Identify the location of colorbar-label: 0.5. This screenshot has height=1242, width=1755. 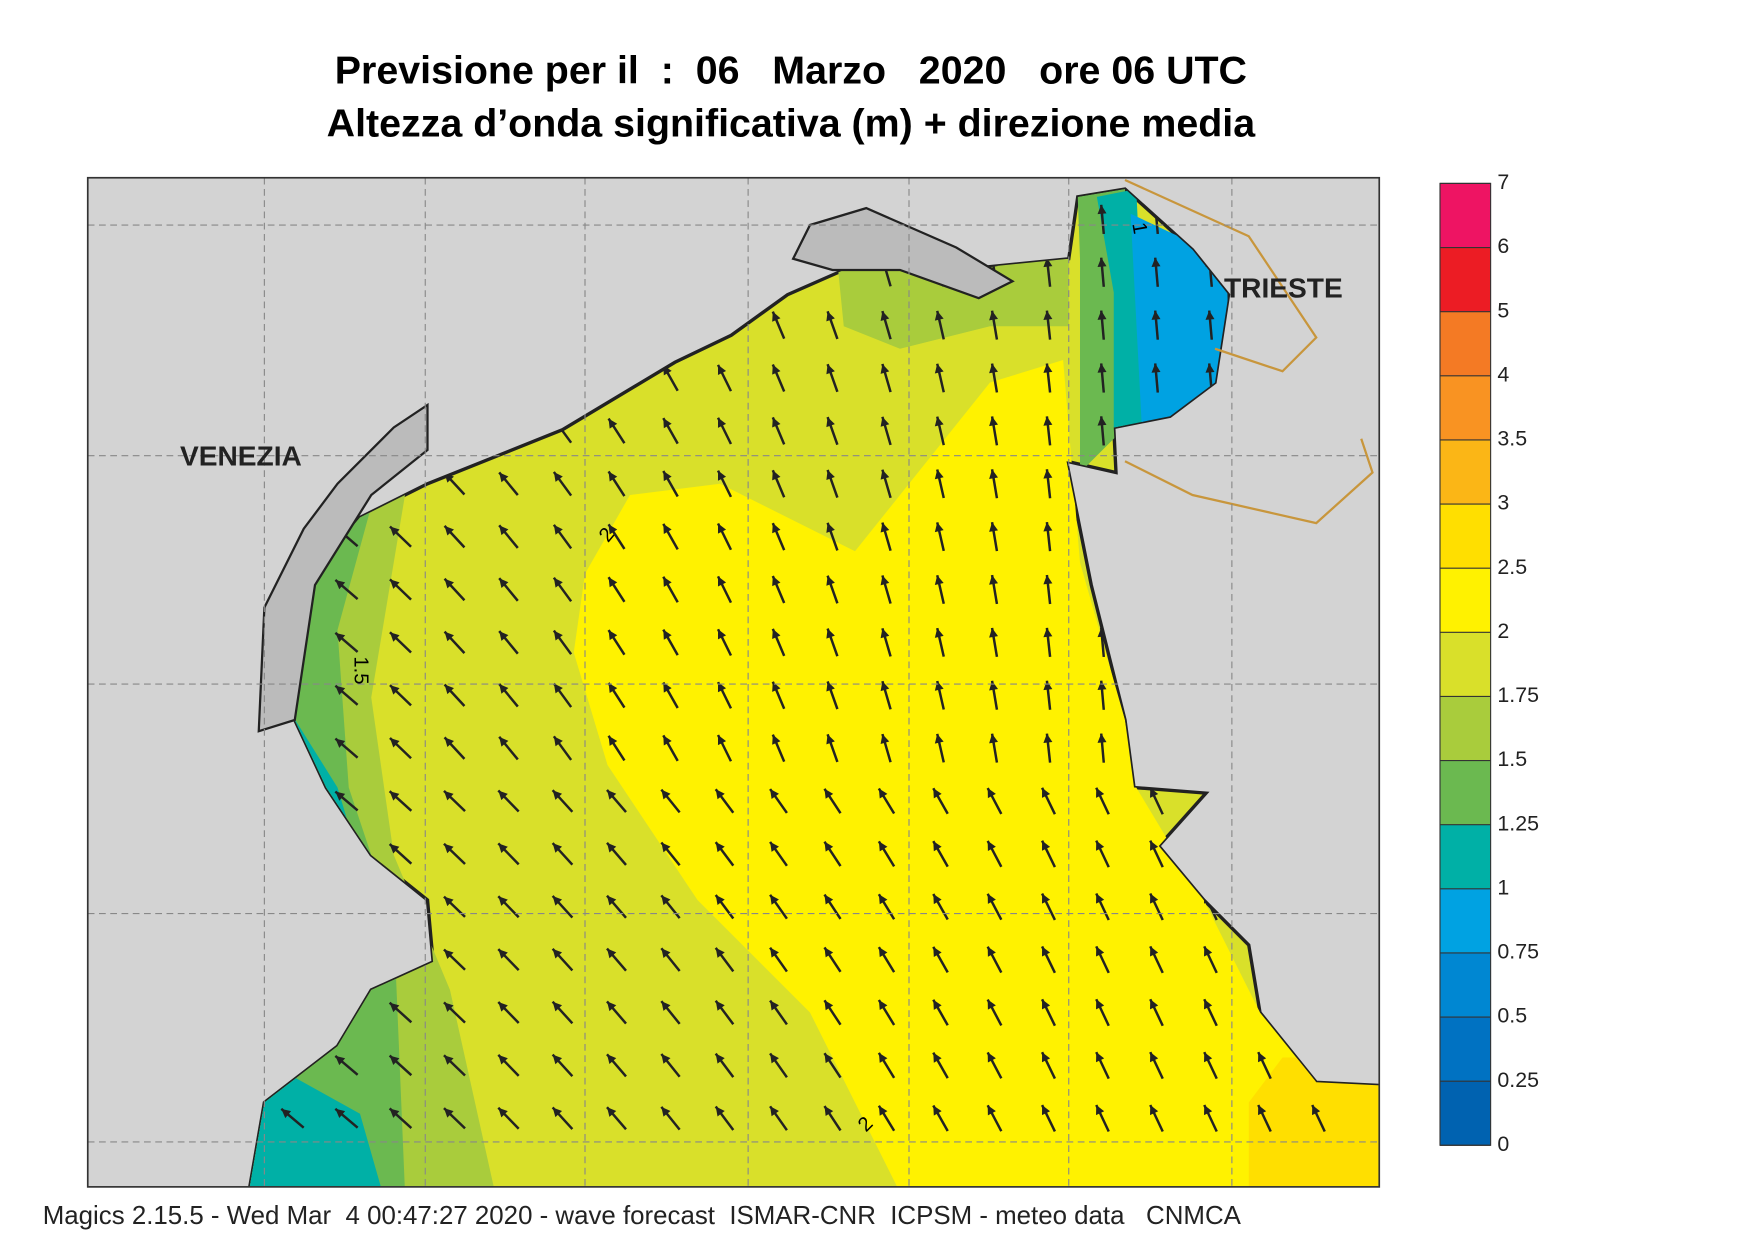
(1512, 1016).